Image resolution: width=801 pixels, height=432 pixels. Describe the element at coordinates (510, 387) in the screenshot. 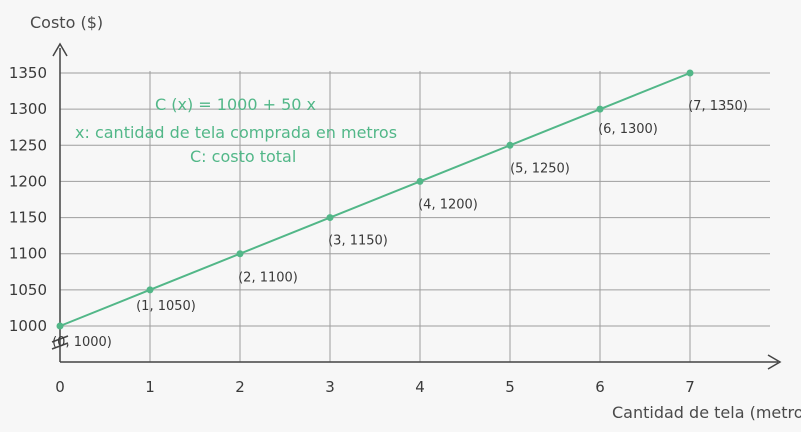

I see `x-tick-label: 5` at that location.